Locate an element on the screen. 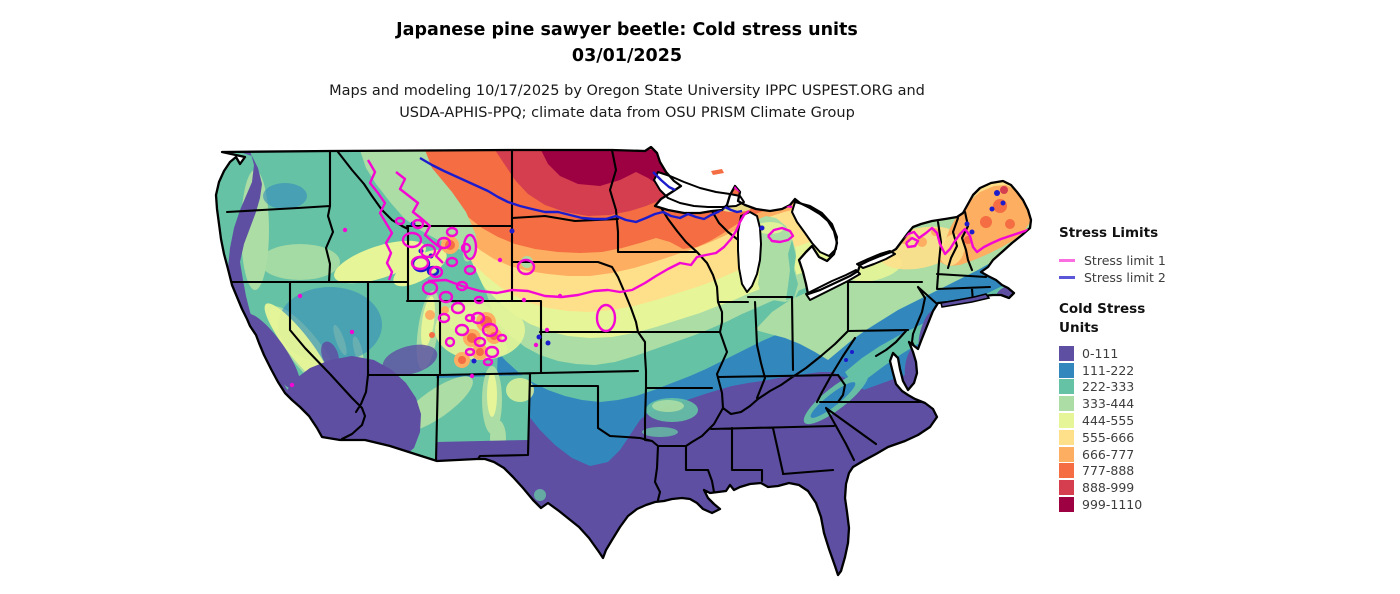 Image resolution: width=1400 pixels, height=594 pixels. maine-red-spot is located at coordinates (1004, 190).